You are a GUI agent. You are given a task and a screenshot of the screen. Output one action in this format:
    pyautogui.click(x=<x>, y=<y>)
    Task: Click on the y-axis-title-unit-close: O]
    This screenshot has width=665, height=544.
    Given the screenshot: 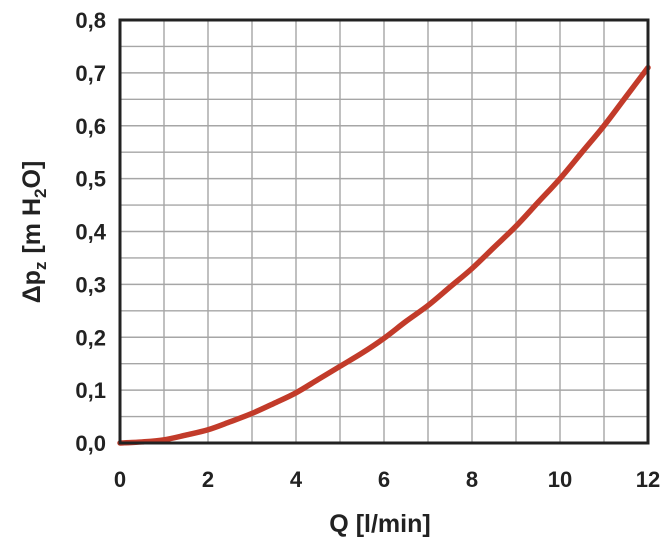 What is the action you would take?
    pyautogui.click(x=32, y=175)
    